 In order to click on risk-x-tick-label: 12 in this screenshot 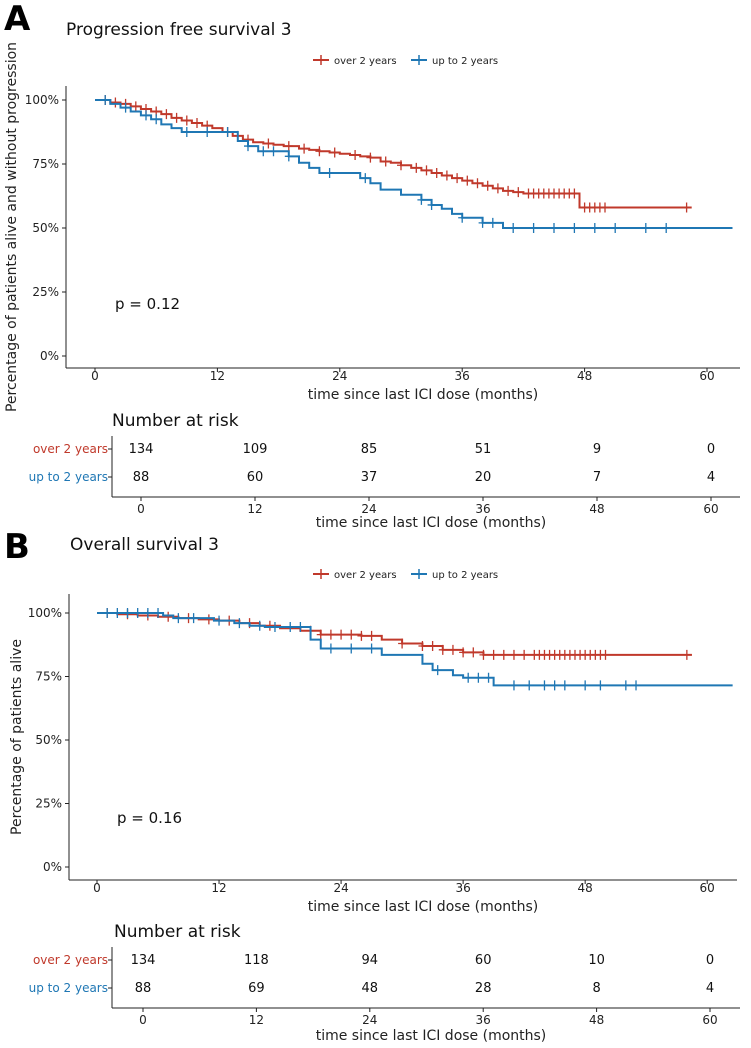, I will do `click(256, 1020)`.